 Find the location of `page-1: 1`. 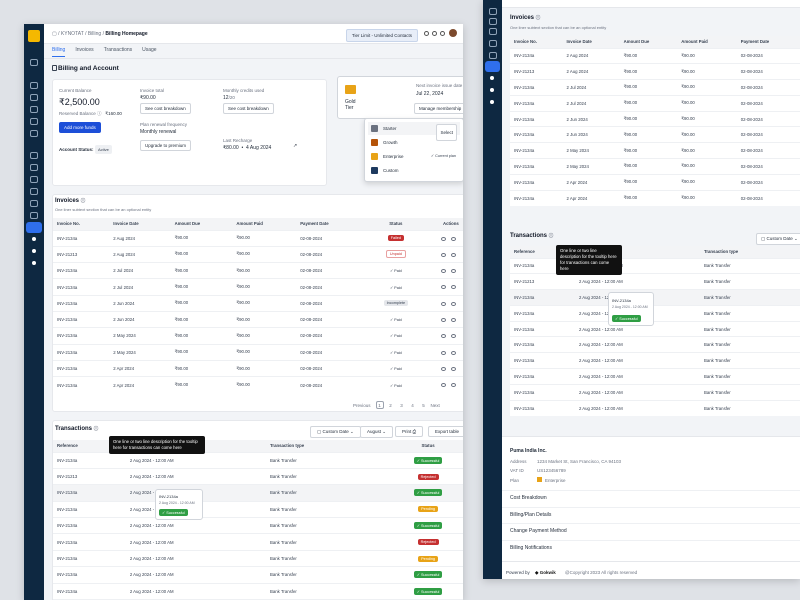

page-1: 1 is located at coordinates (379, 405).